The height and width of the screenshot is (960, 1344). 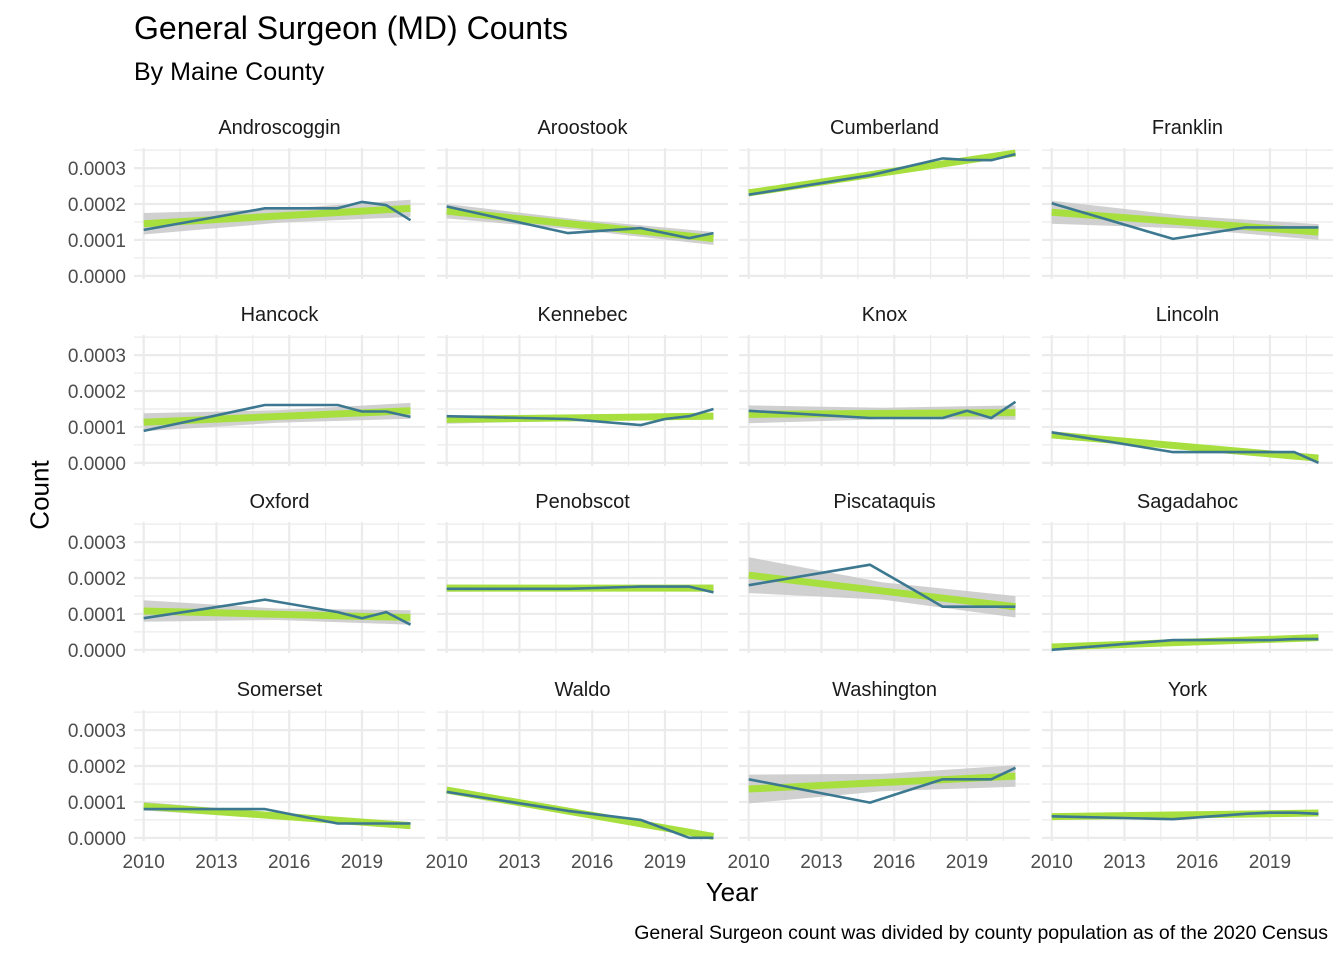 What do you see at coordinates (1187, 572) in the screenshot?
I see `facet-panel-sagadahoc: Sagadahoc` at bounding box center [1187, 572].